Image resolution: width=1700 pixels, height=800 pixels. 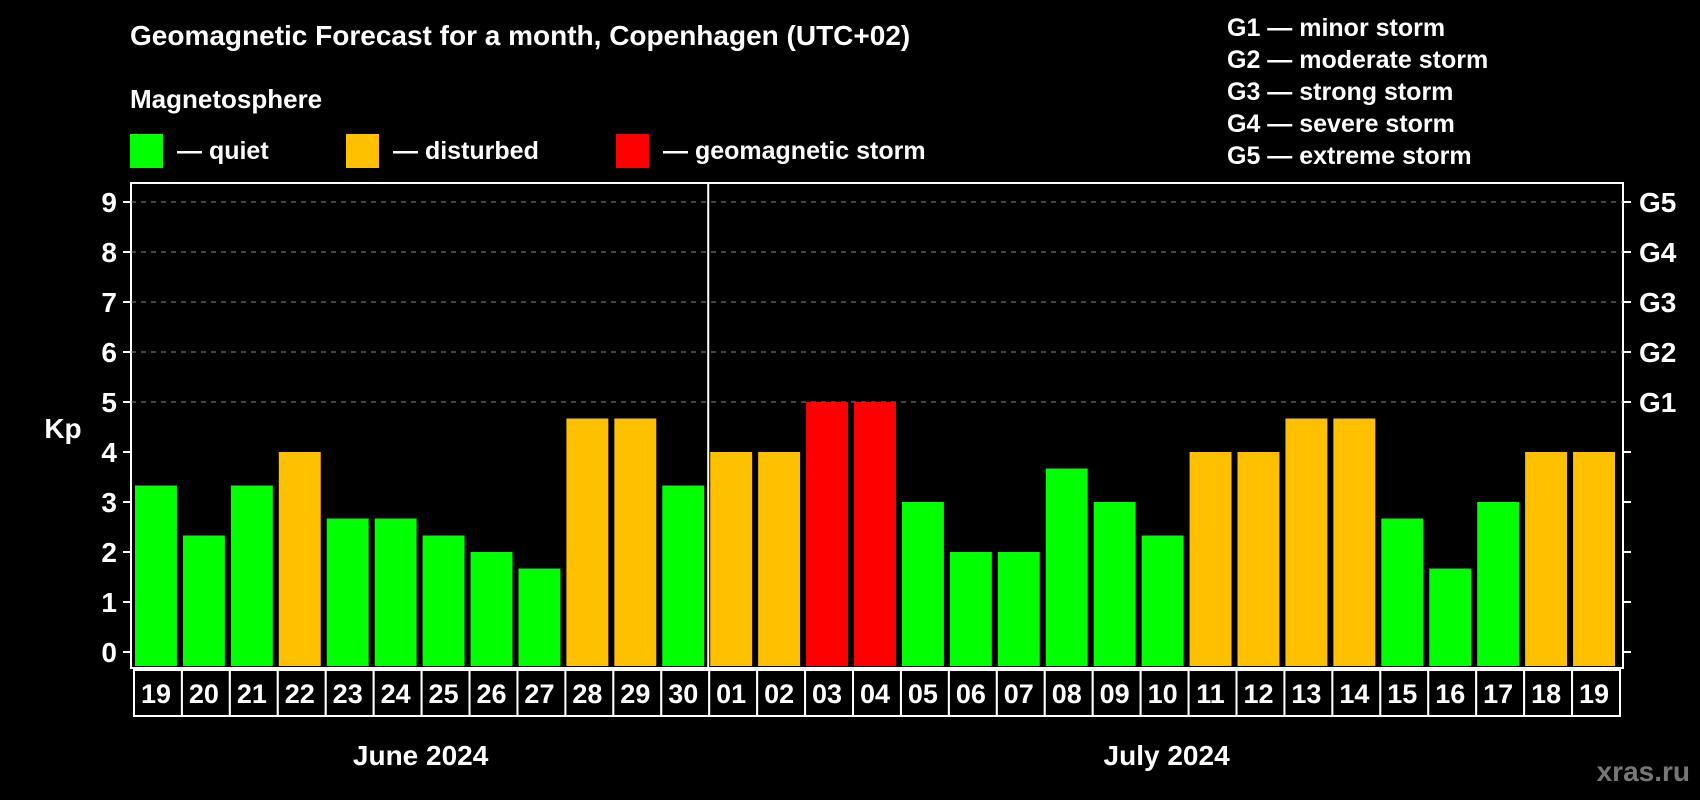 What do you see at coordinates (109, 302) in the screenshot?
I see `y-tick-label-7: 7` at bounding box center [109, 302].